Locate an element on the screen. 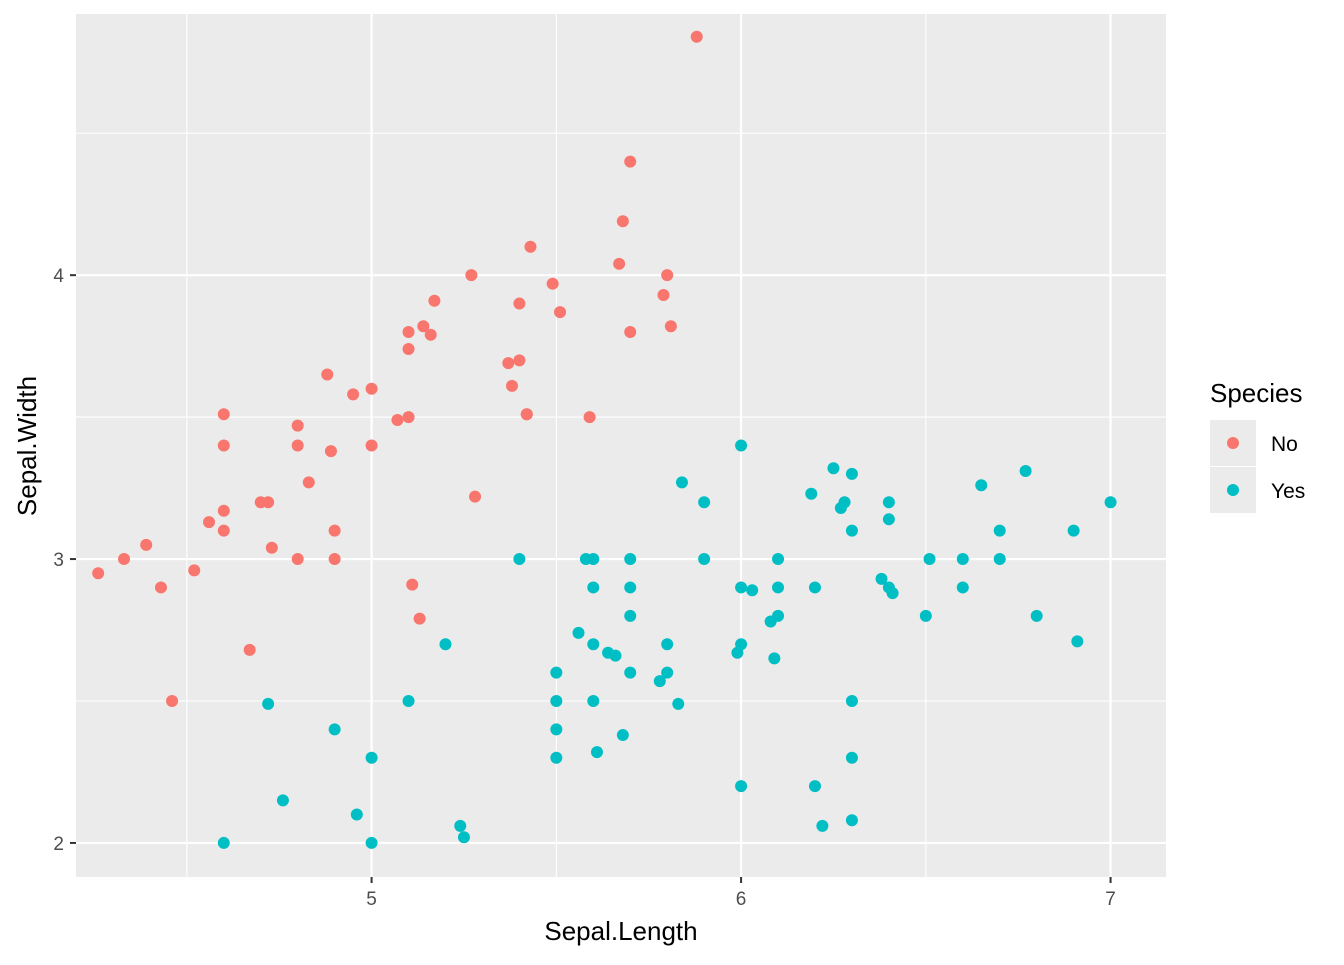  x-tick-label: 6 is located at coordinates (741, 899).